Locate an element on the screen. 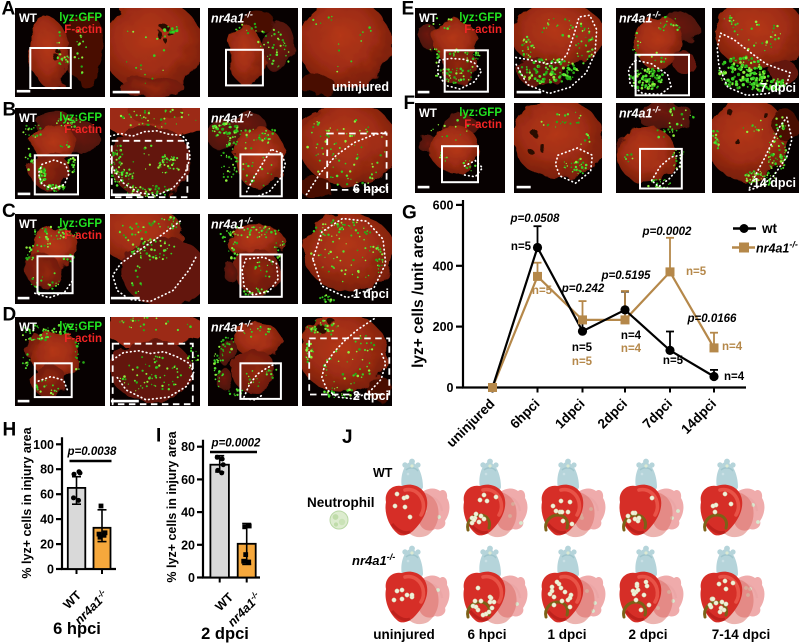  svg-text: p=0.0508 is located at coordinates (535, 219).